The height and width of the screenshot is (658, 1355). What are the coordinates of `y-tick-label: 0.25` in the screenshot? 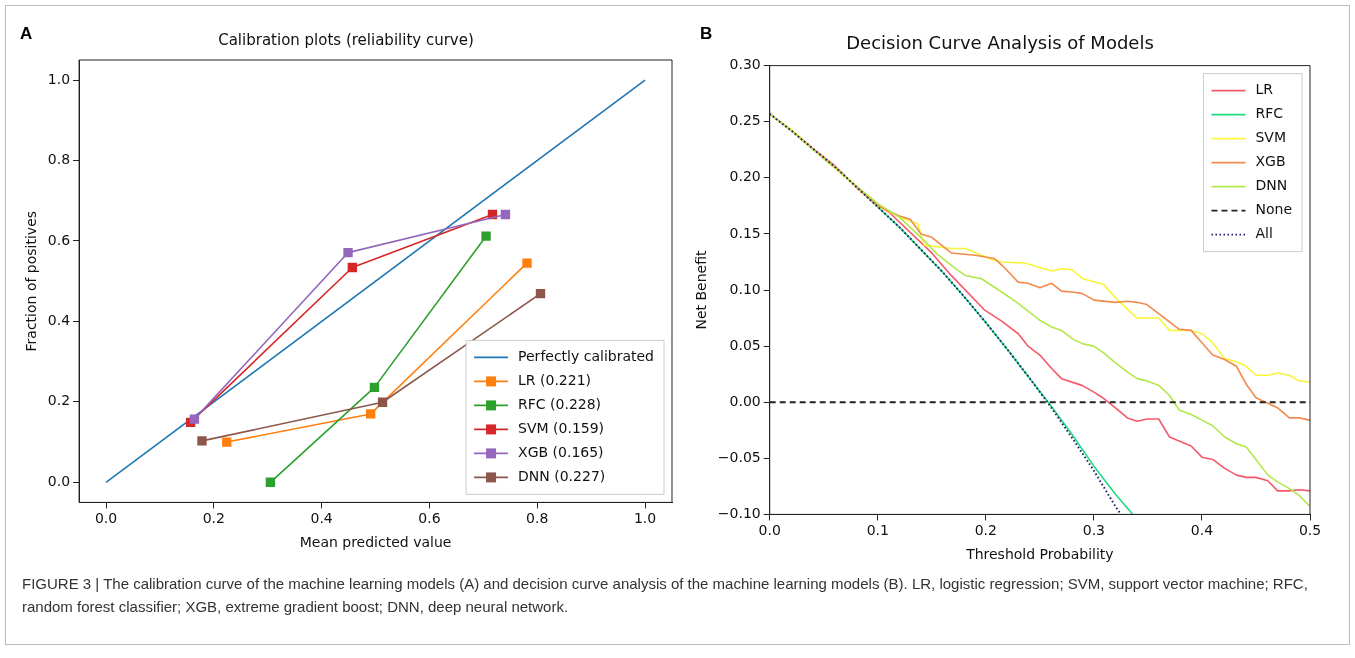 It's located at (745, 120).